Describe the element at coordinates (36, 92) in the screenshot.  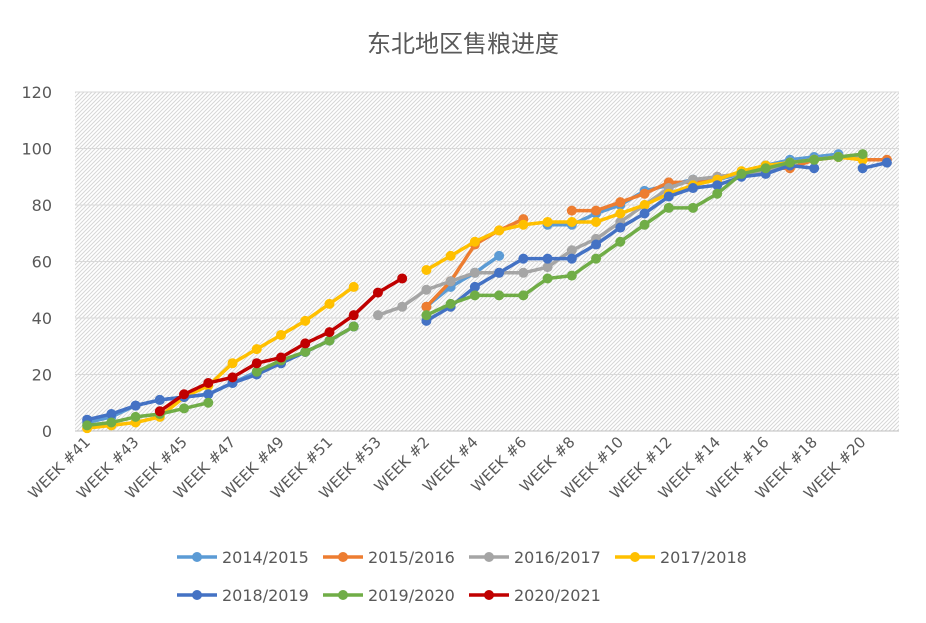
I see `y-tick-label: 120` at that location.